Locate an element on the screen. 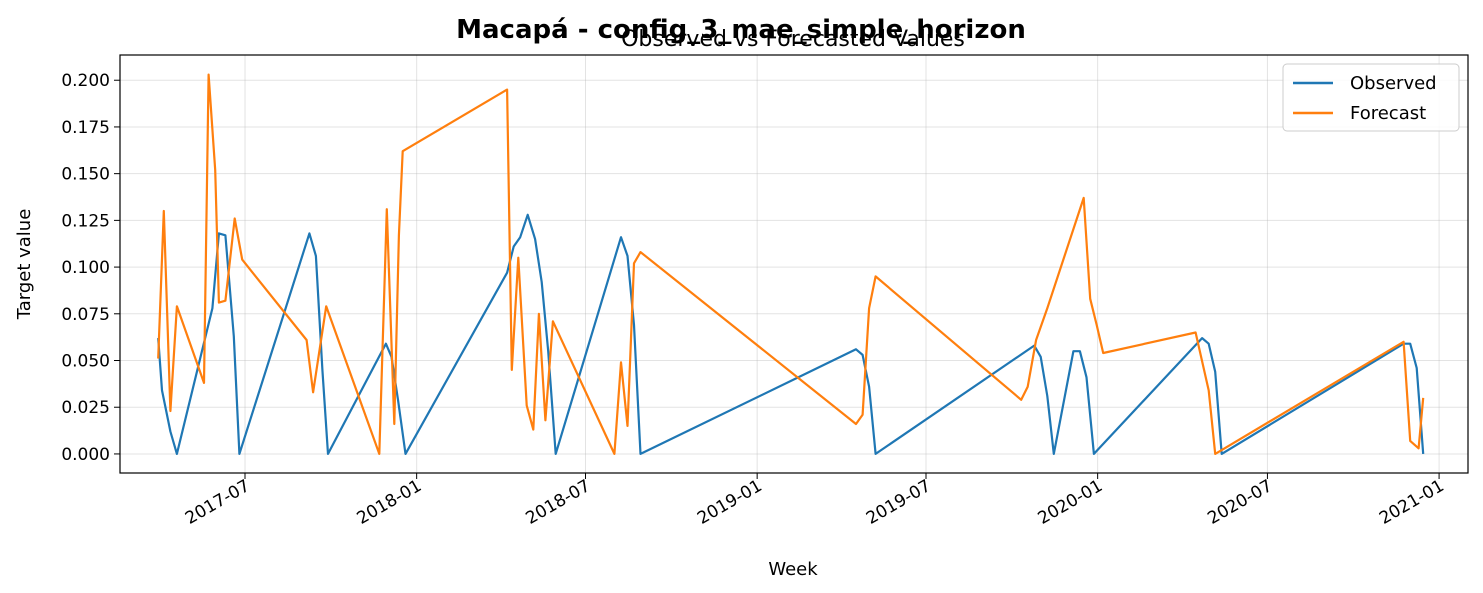 The height and width of the screenshot is (593, 1483). x-tick-label: 2019-01 is located at coordinates (730, 502).